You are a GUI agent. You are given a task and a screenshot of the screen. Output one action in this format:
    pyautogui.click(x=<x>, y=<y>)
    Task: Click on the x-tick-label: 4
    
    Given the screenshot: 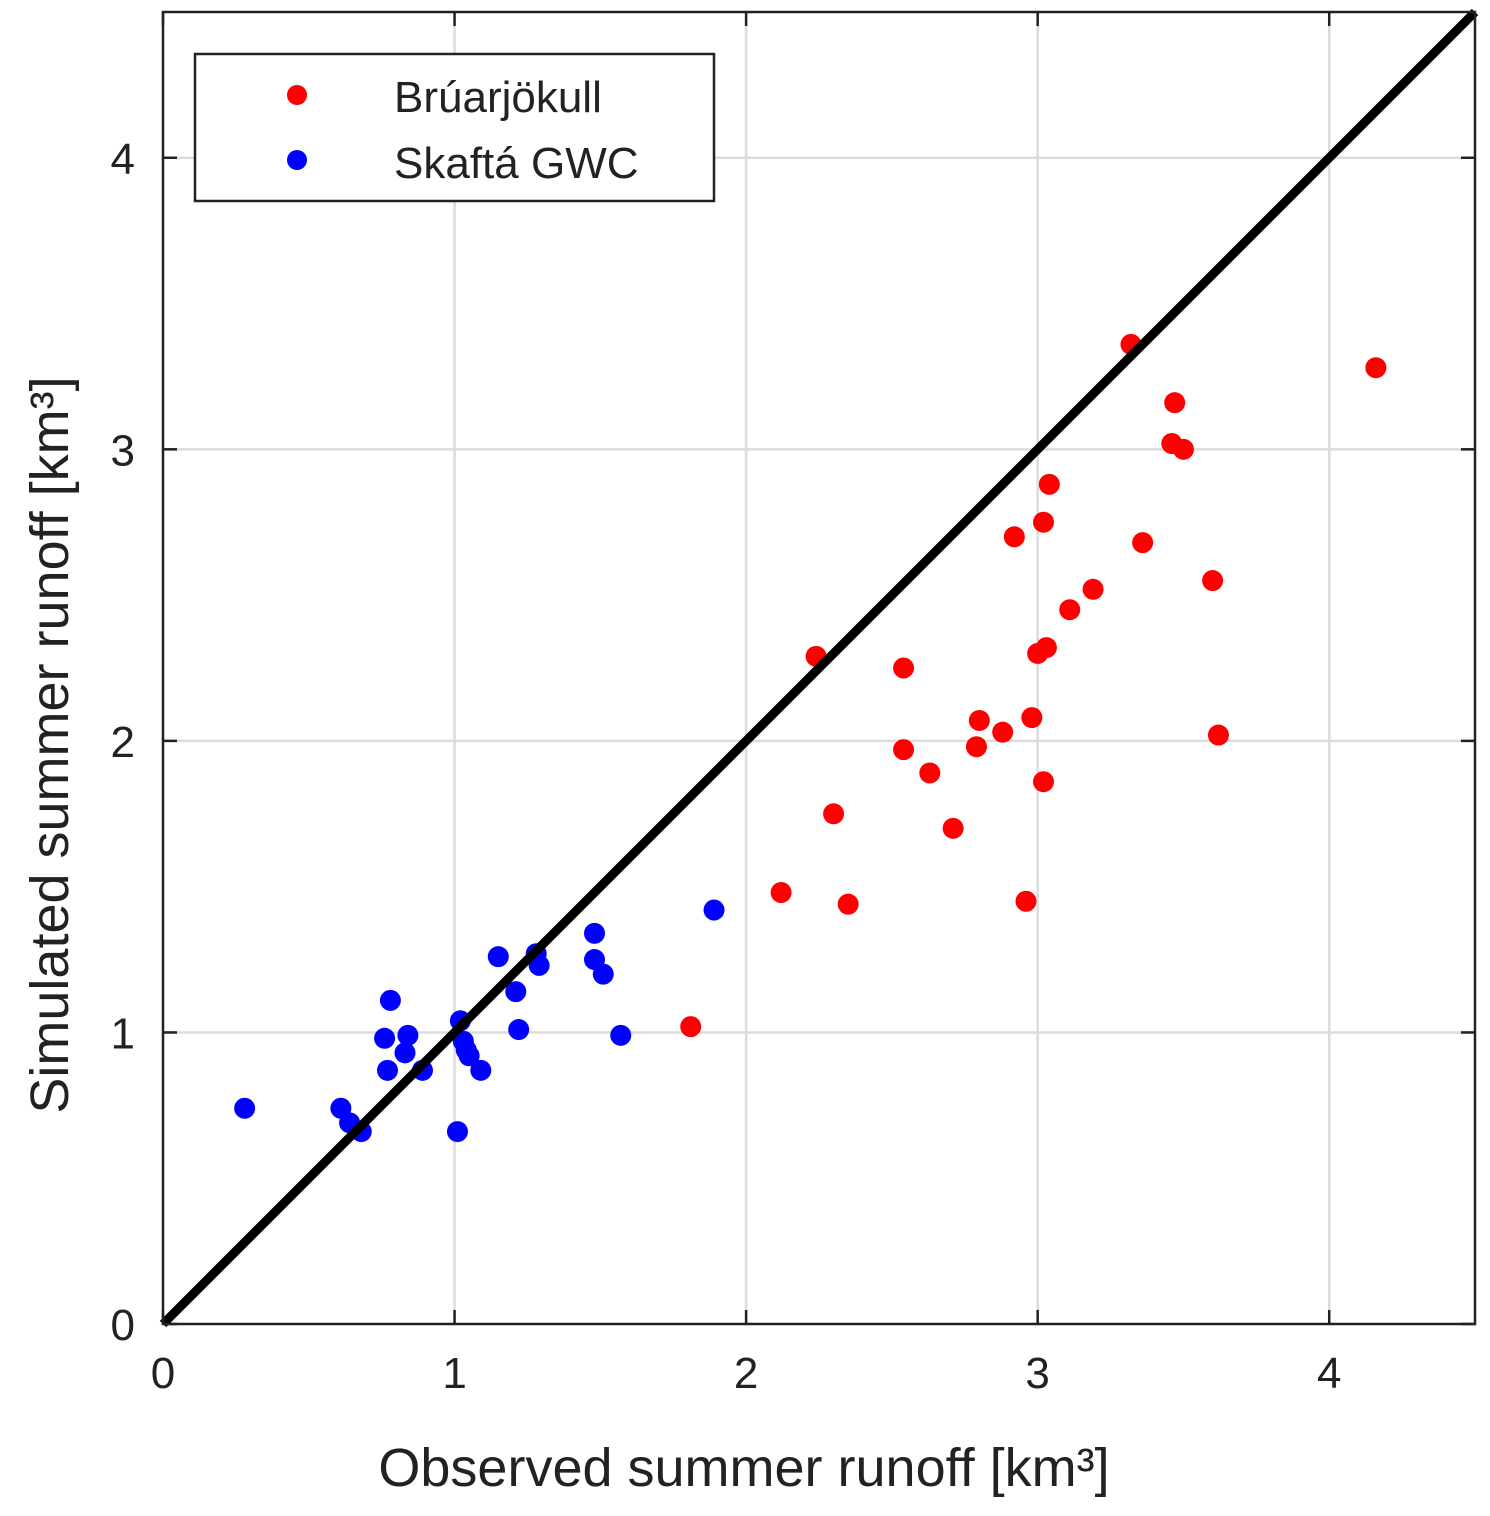 What is the action you would take?
    pyautogui.click(x=1329, y=1373)
    